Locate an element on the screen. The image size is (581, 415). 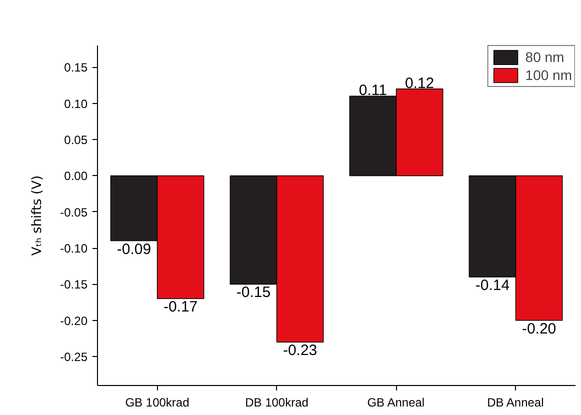
data-label: -0.17 is located at coordinates (180, 307).